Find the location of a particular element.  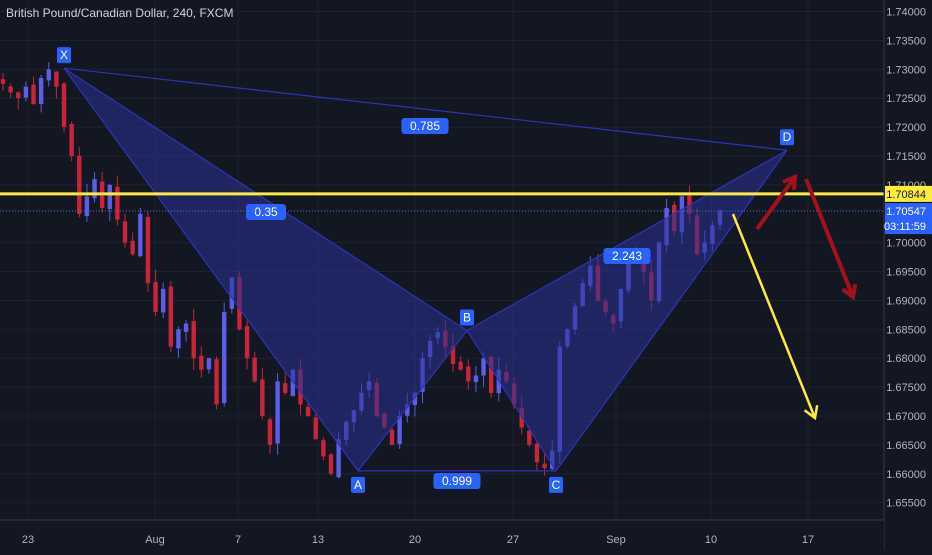

price-tick-label: 1.70000 is located at coordinates (906, 244).